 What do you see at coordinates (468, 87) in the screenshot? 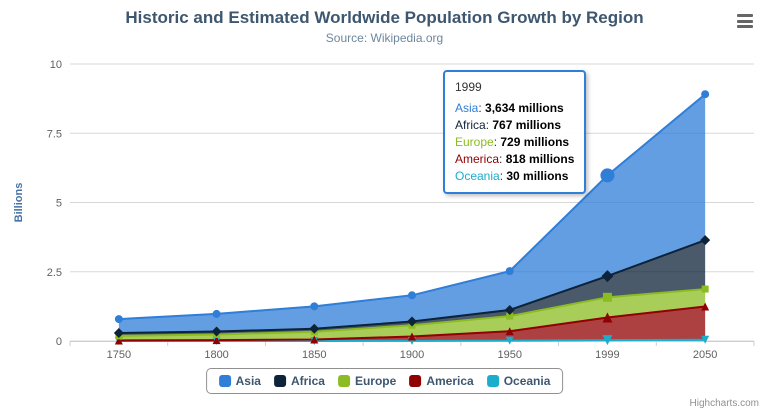
I see `tooltip-header: 1999` at bounding box center [468, 87].